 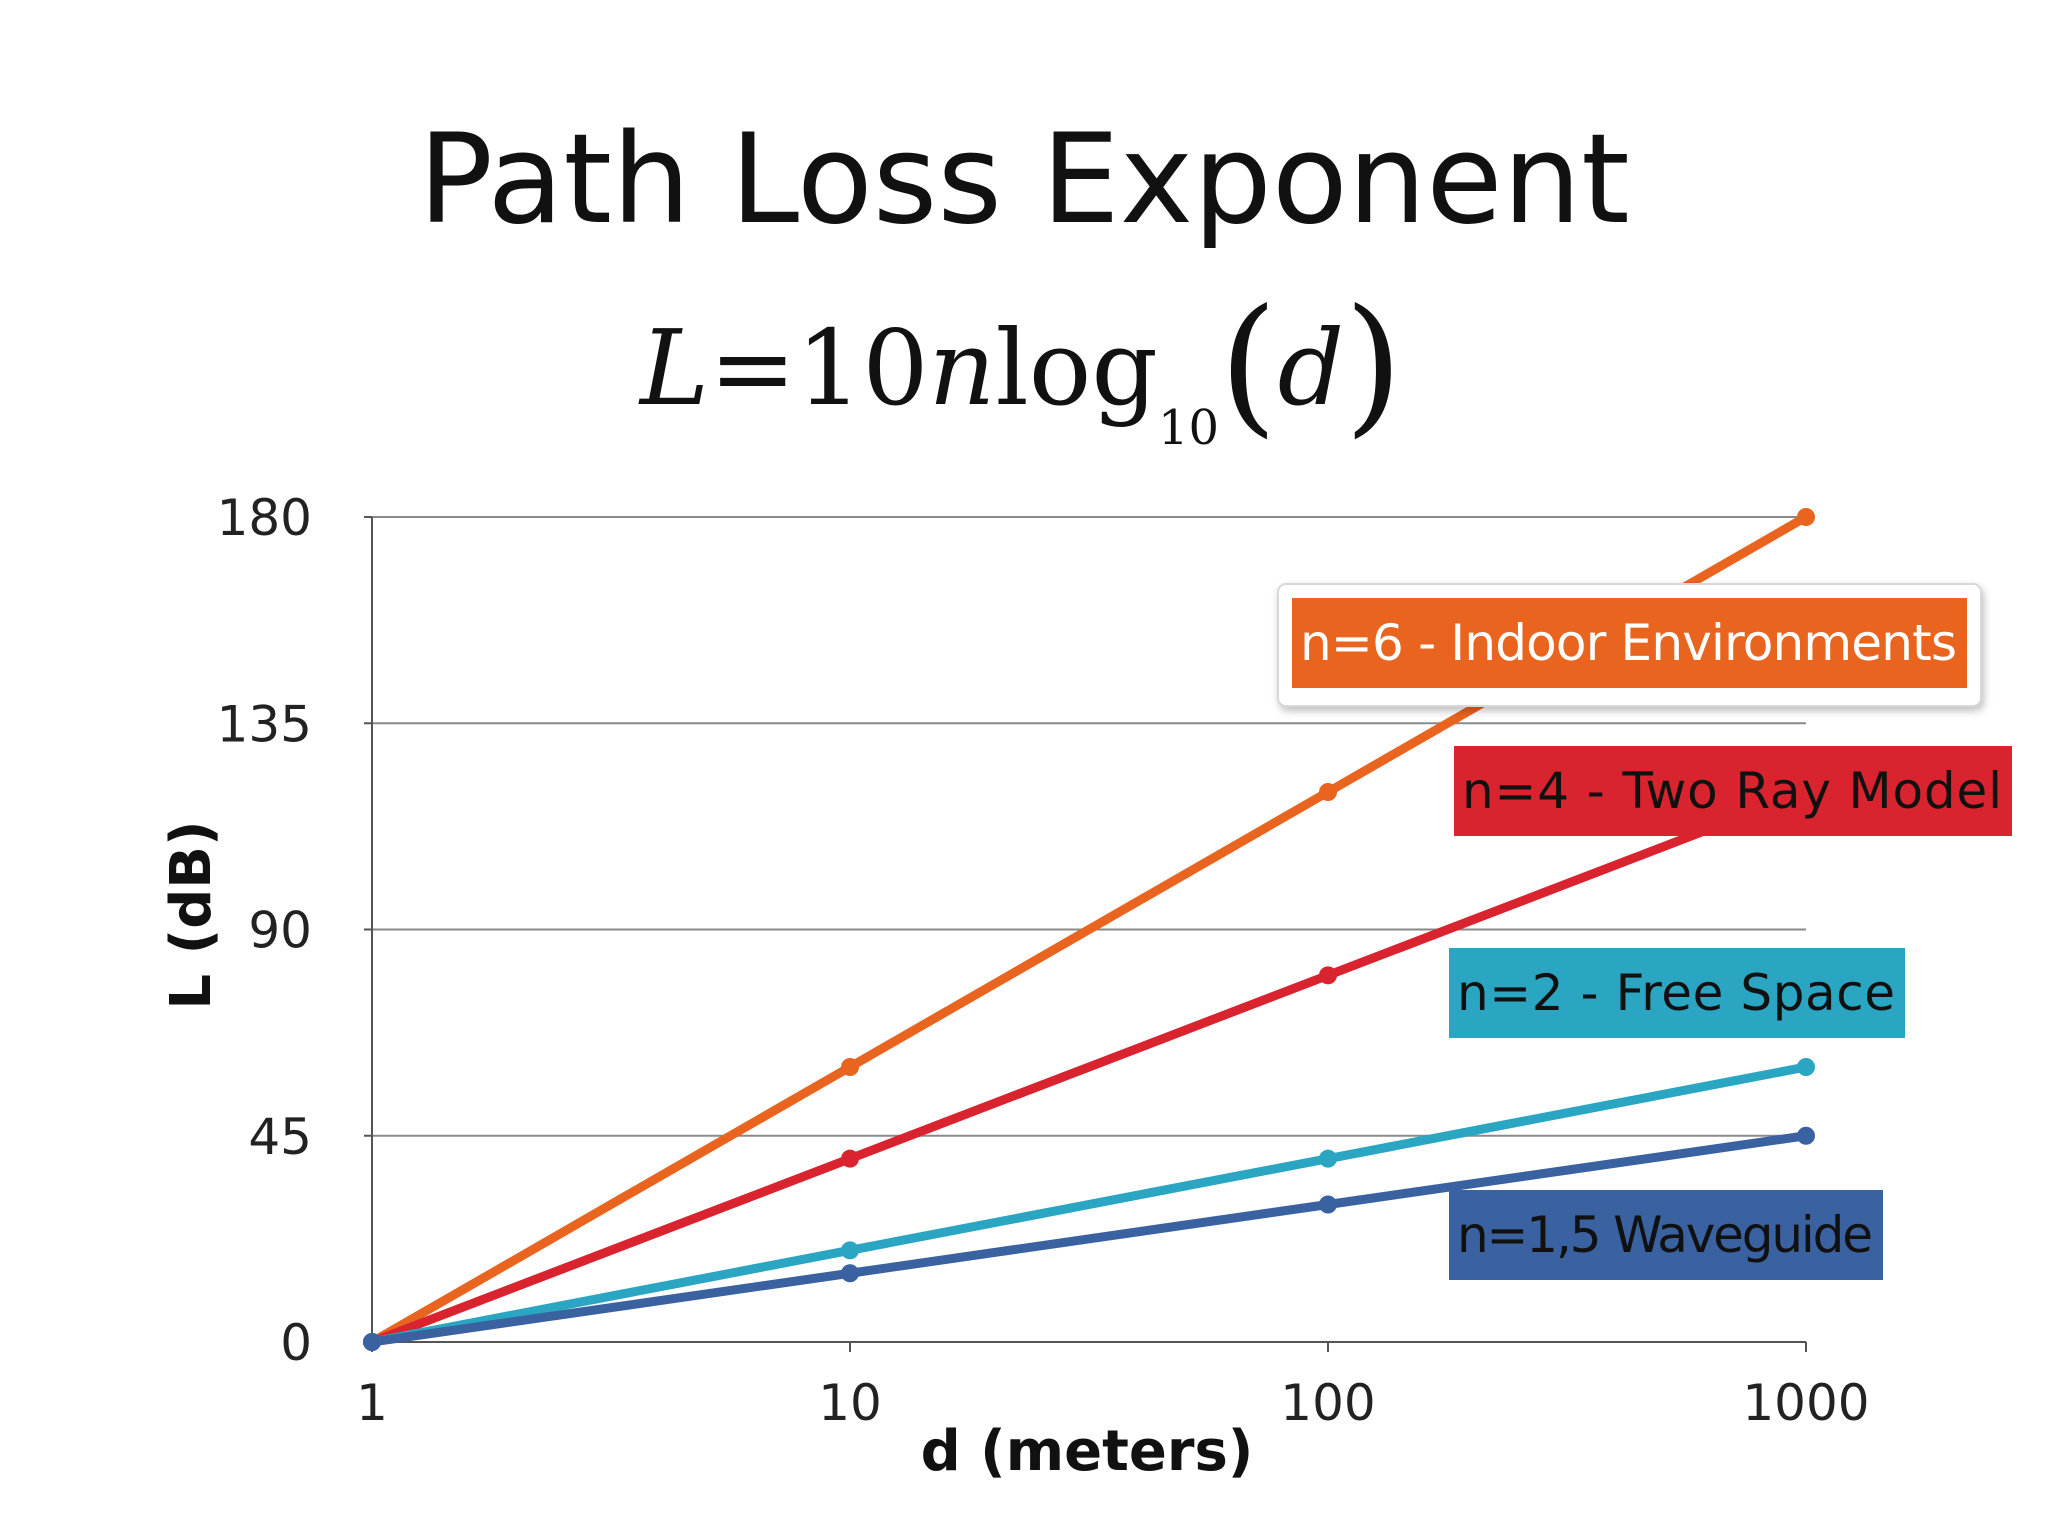 What do you see at coordinates (850, 1403) in the screenshot?
I see `x-tick-label: 10` at bounding box center [850, 1403].